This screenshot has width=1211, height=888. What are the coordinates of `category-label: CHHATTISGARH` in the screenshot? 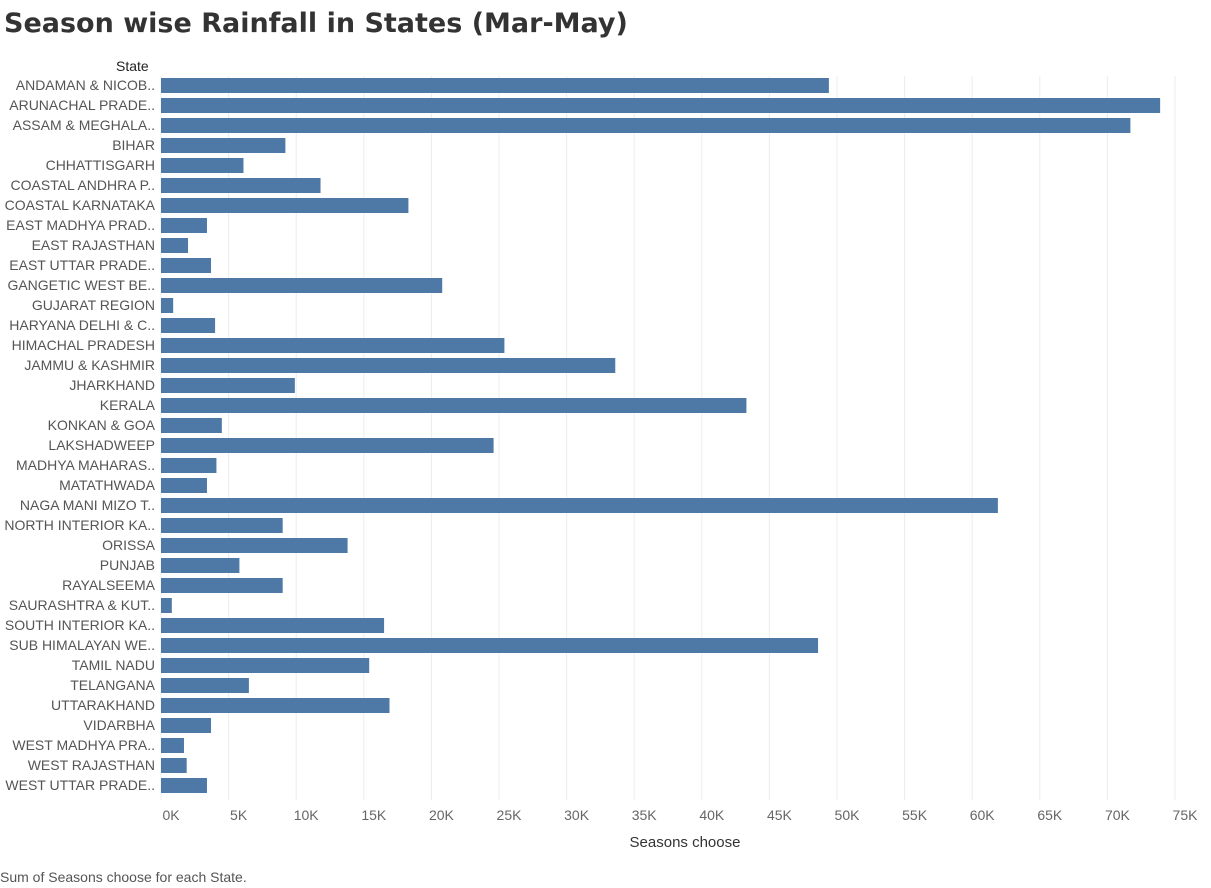 It's located at (100, 165).